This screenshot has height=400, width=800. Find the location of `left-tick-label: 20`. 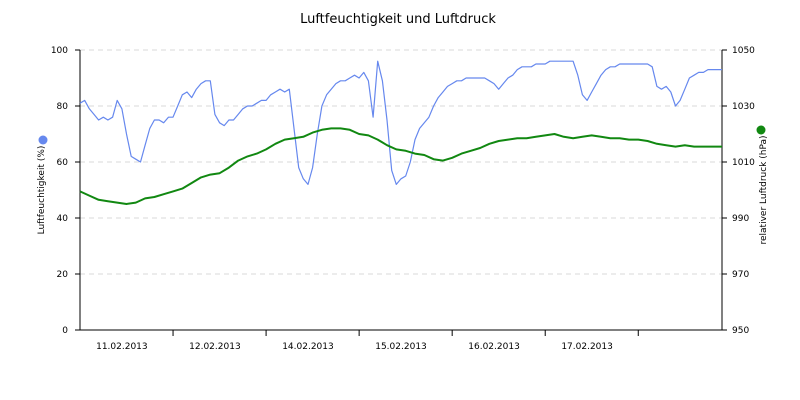

left-tick-label: 20 is located at coordinates (63, 275).